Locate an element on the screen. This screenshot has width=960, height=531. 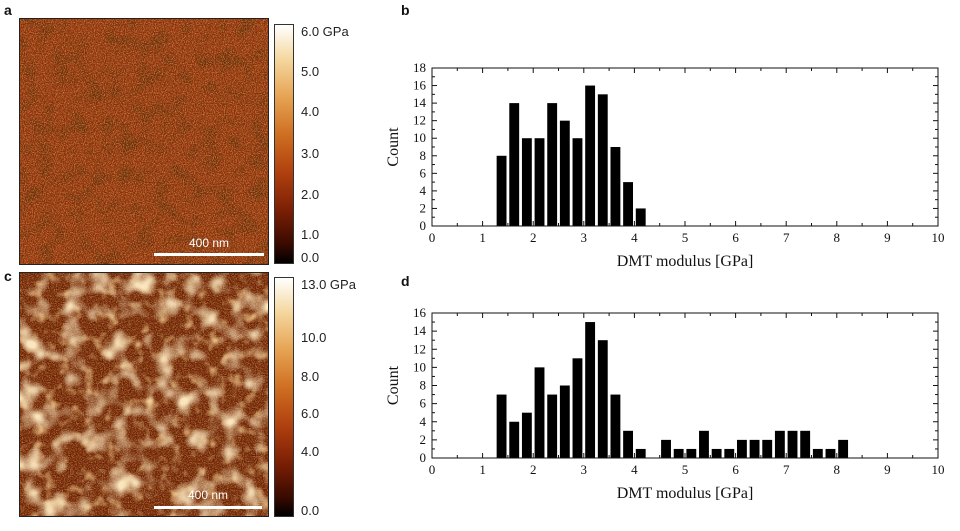
panel-letter-a: a is located at coordinates (8, 10).